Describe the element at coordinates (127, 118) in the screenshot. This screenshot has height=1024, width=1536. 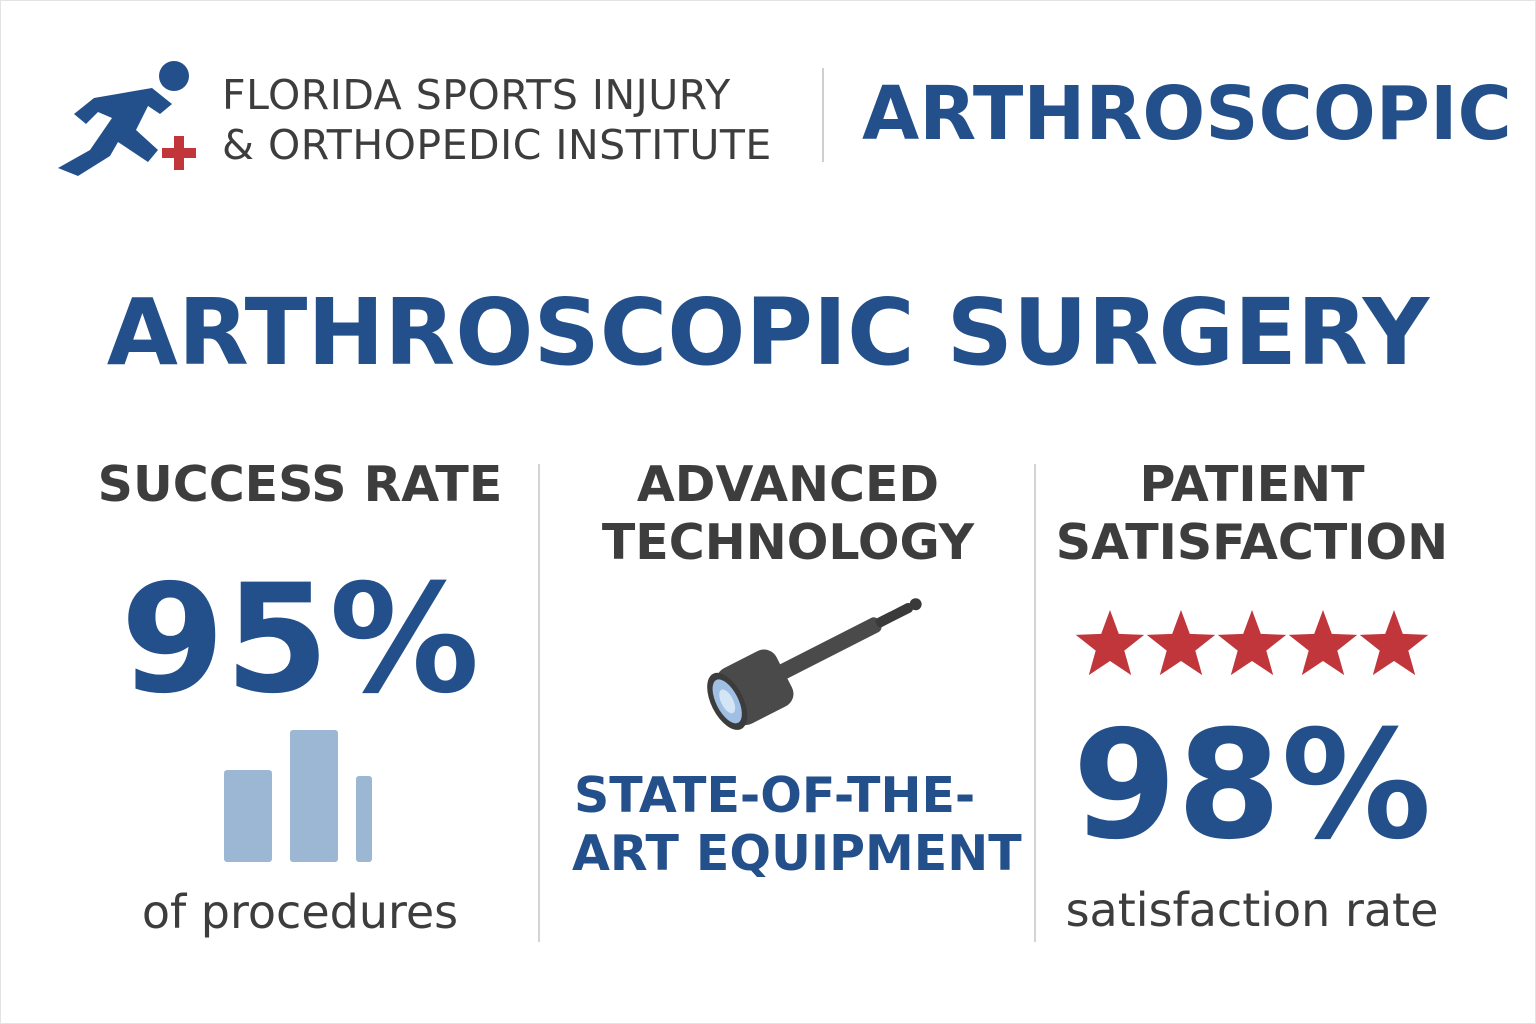
I see `runner-with-medical-cross-icon` at that location.